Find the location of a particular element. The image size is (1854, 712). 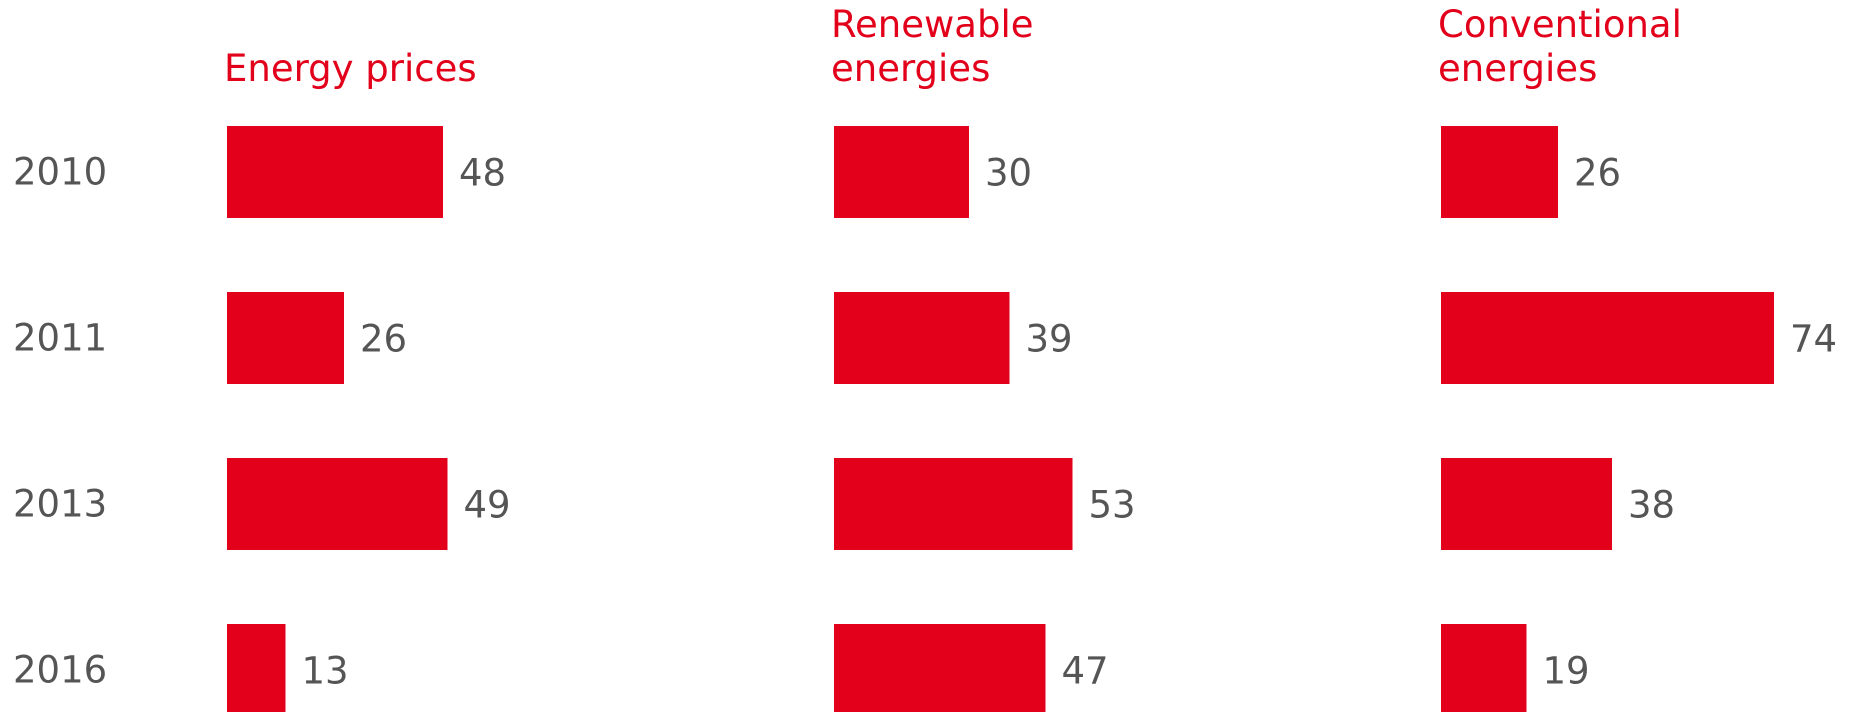

data-label: 30 is located at coordinates (1008, 173).